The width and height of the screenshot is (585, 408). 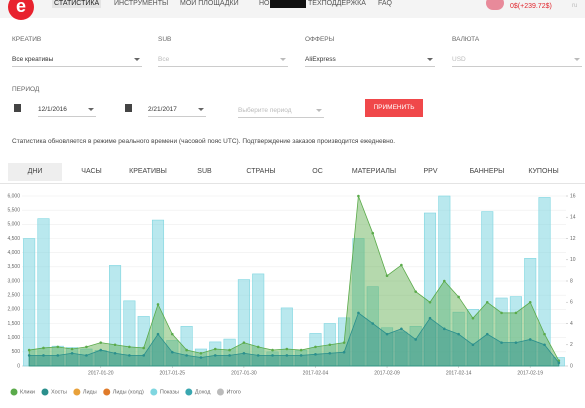 I want to click on filter-value: USD, so click(x=459, y=59).